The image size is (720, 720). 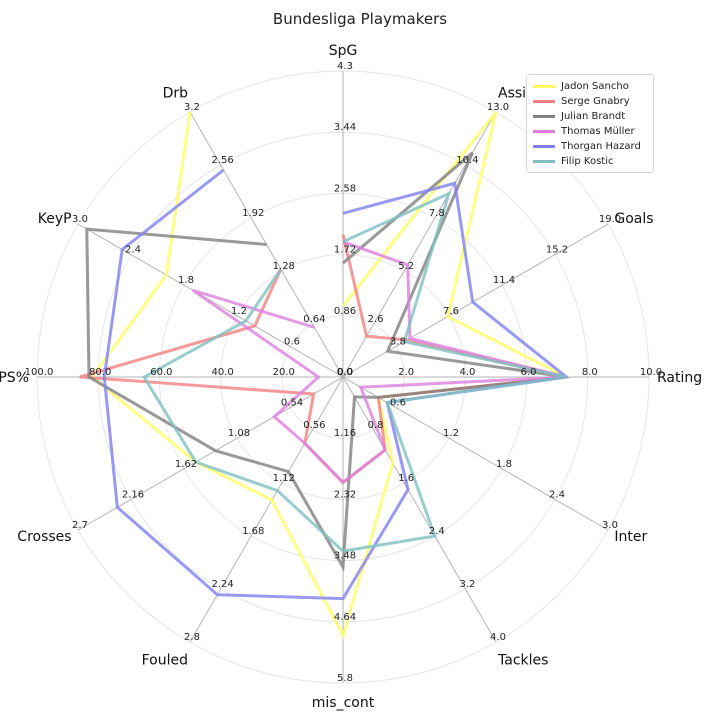 I want to click on tick-label: 3.8, so click(x=398, y=341).